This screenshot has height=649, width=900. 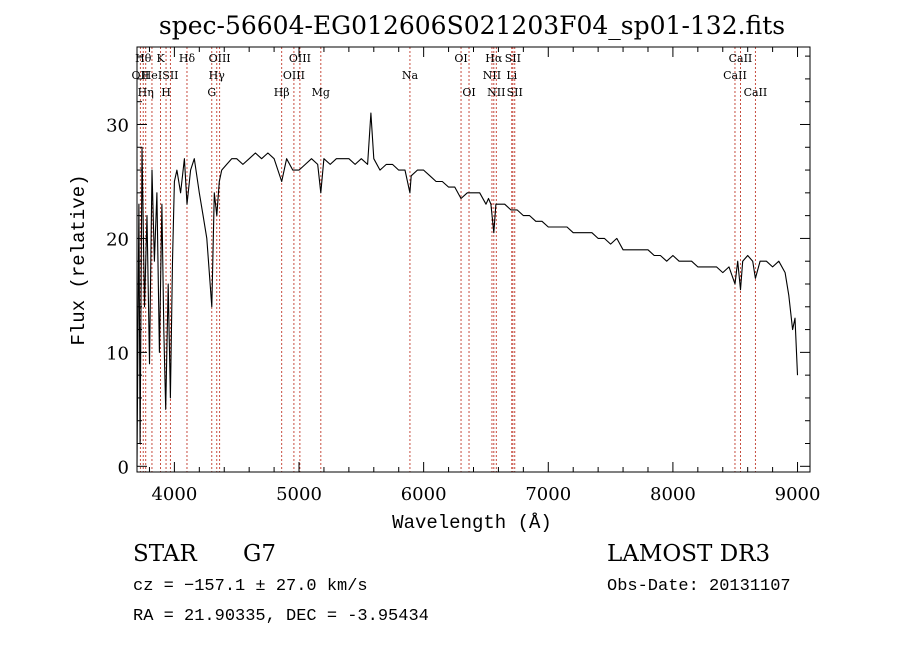 I want to click on x-tick-label-0: 4000, so click(x=174, y=494).